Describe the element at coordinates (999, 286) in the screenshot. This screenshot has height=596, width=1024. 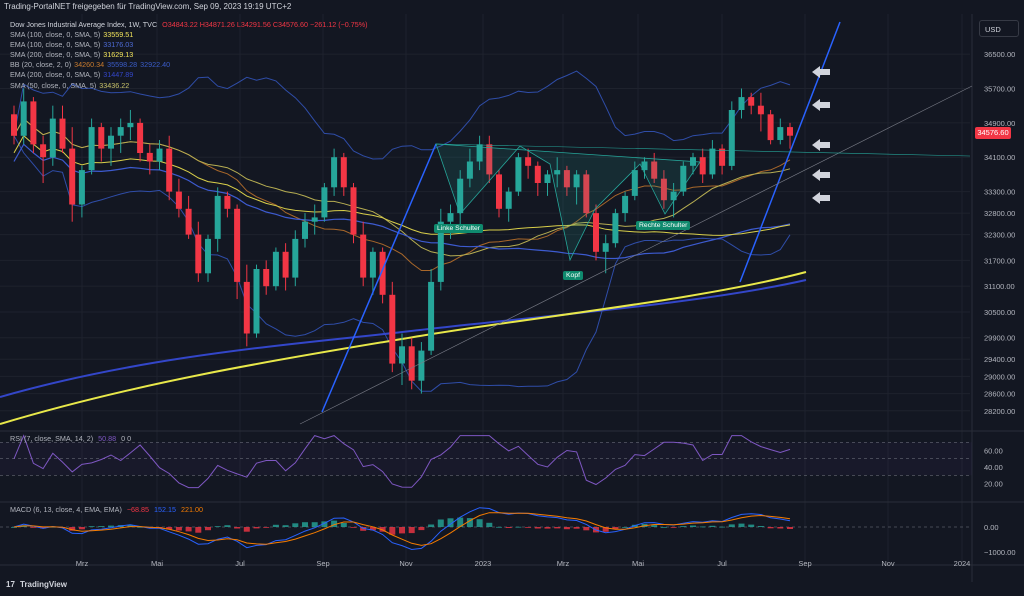
I see `price-axis-label: 31100.00` at that location.